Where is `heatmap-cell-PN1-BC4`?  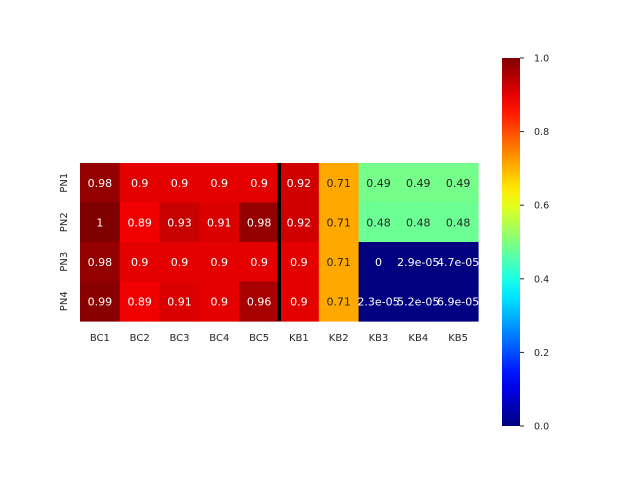
heatmap-cell-PN1-BC4 is located at coordinates (219, 183).